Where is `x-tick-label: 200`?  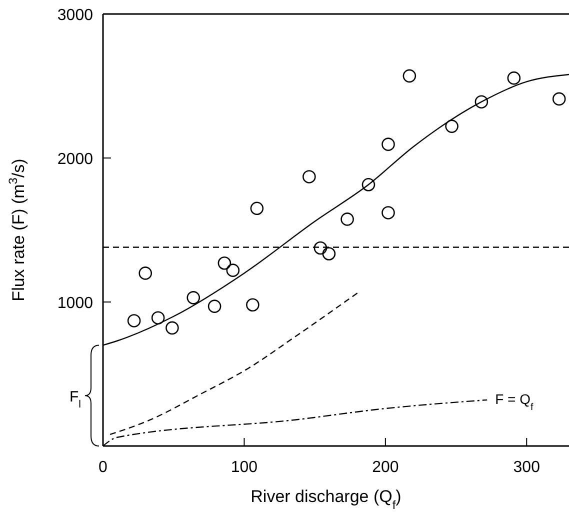
x-tick-label: 200 is located at coordinates (385, 467).